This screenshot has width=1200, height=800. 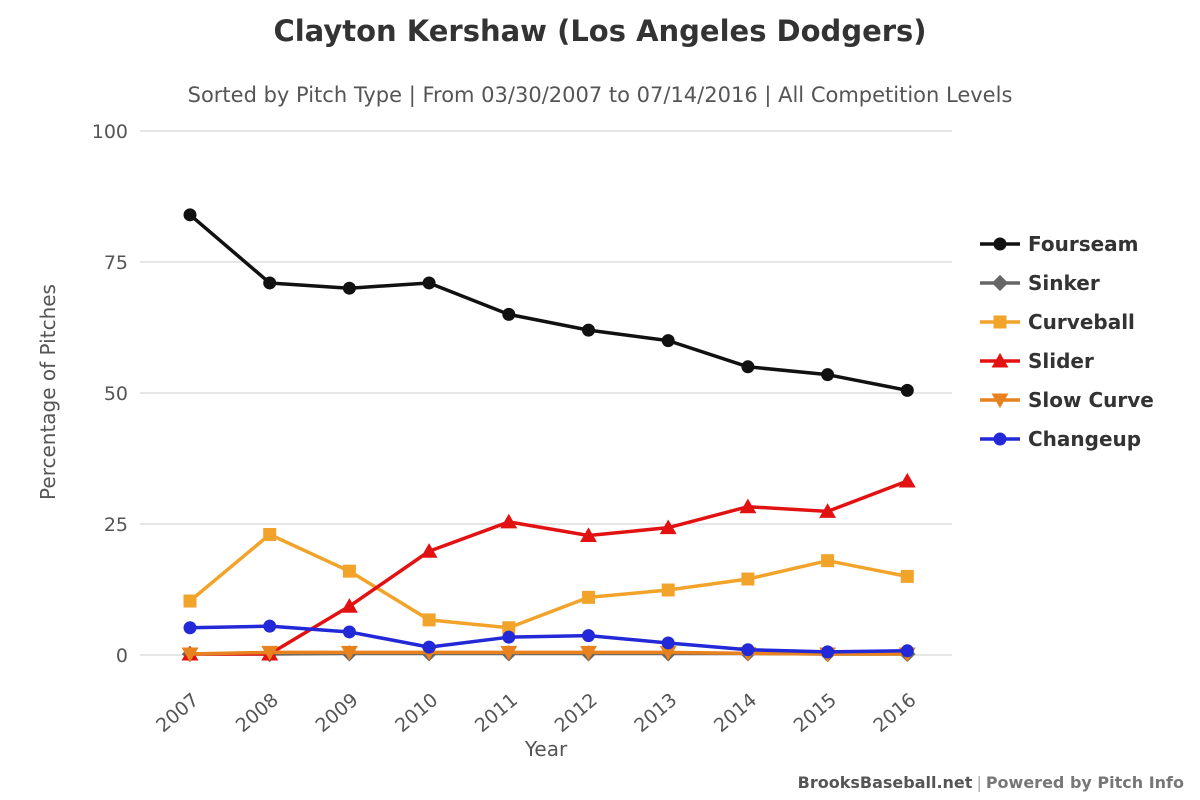 I want to click on series-line-fourseam, so click(x=549, y=303).